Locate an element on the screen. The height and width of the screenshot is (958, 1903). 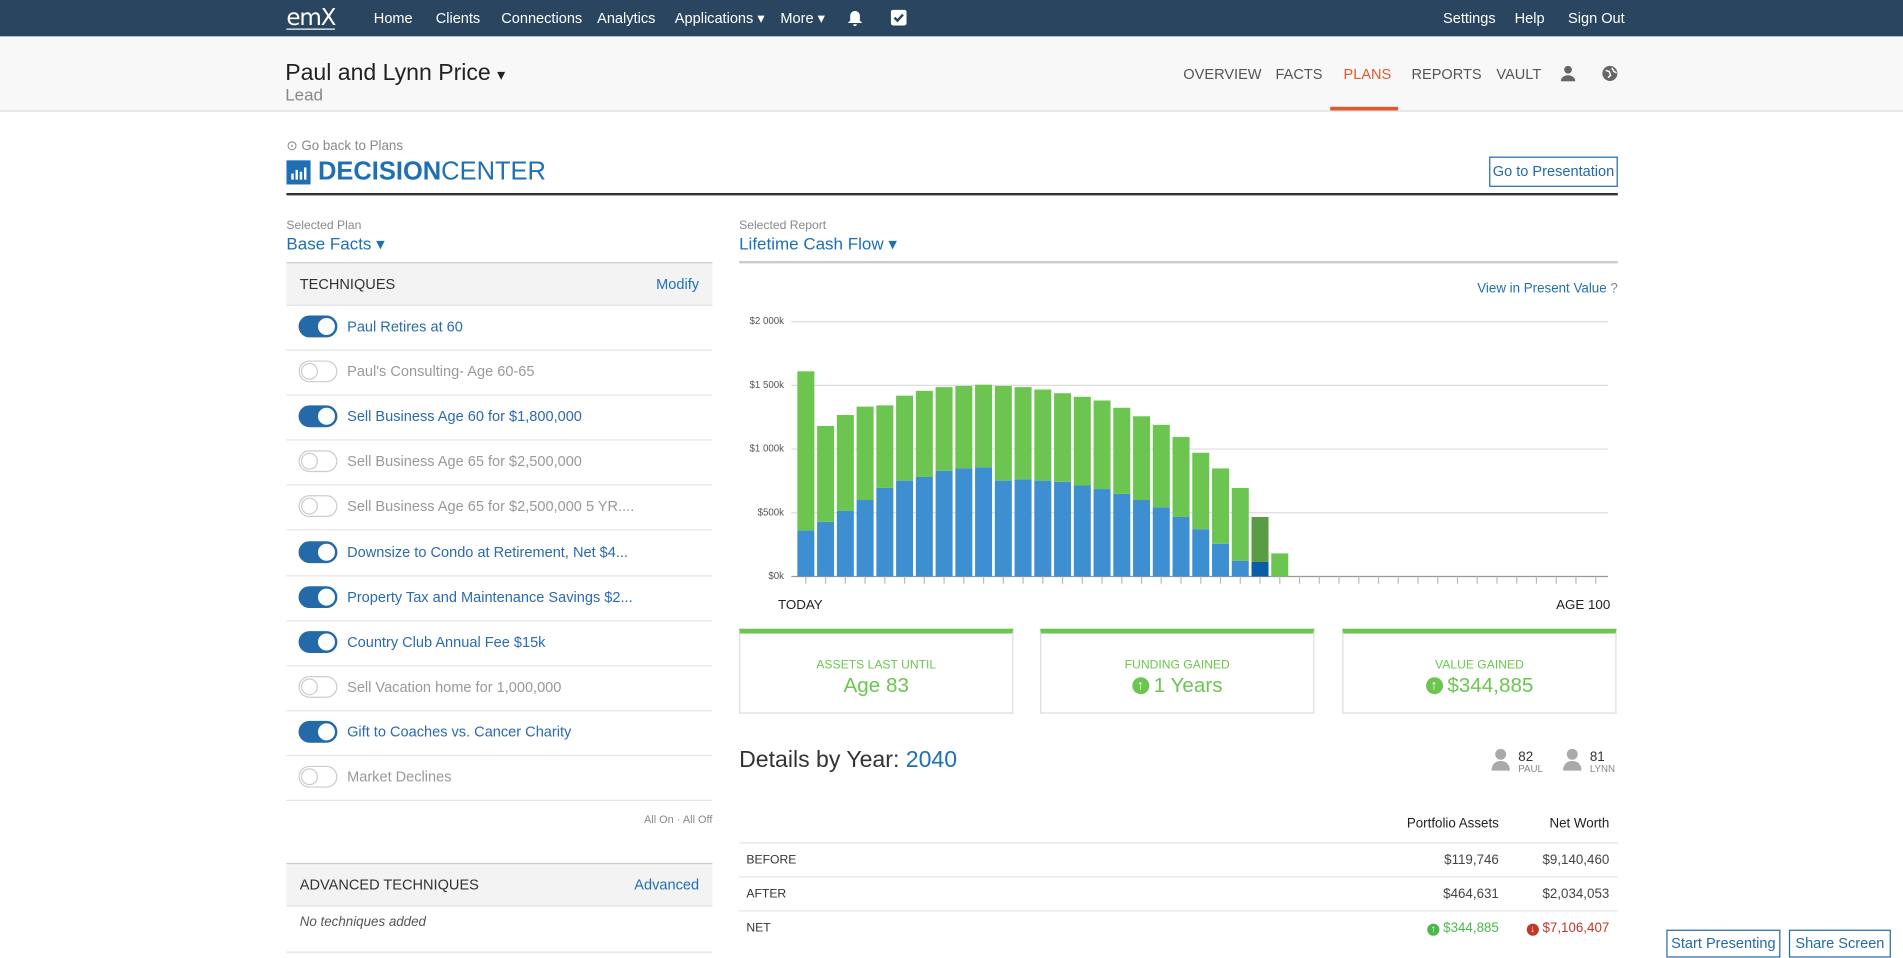
all-off: All Off is located at coordinates (697, 819).